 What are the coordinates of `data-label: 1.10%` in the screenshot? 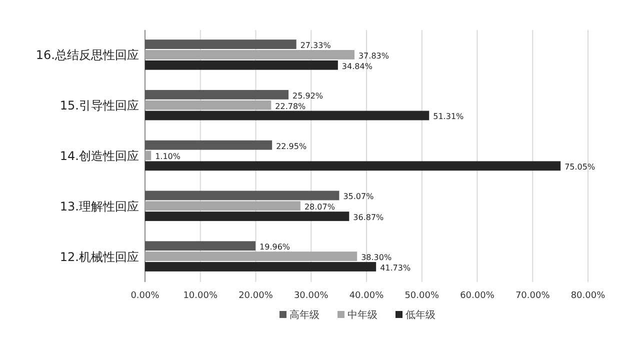 It's located at (168, 157).